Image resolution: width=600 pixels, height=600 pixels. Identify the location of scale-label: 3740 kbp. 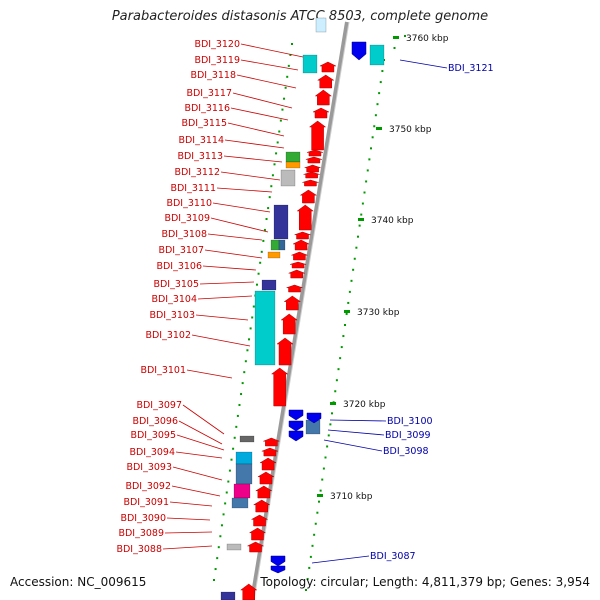
(392, 221).